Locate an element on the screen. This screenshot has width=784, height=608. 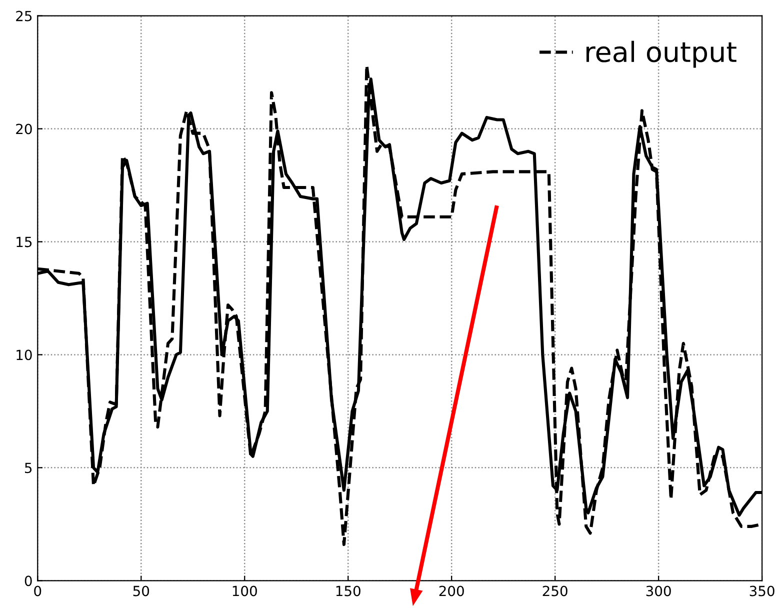
y-tick-label: 10 is located at coordinates (24, 355).